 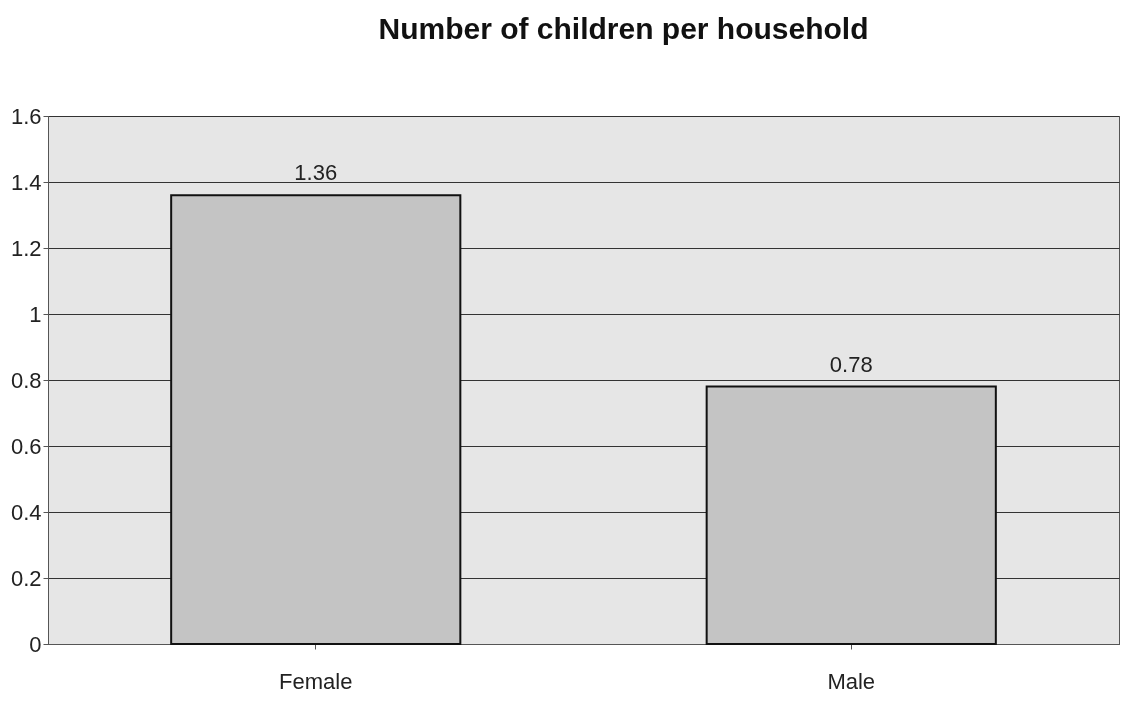 What do you see at coordinates (35, 314) in the screenshot?
I see `y-tick-label: 1` at bounding box center [35, 314].